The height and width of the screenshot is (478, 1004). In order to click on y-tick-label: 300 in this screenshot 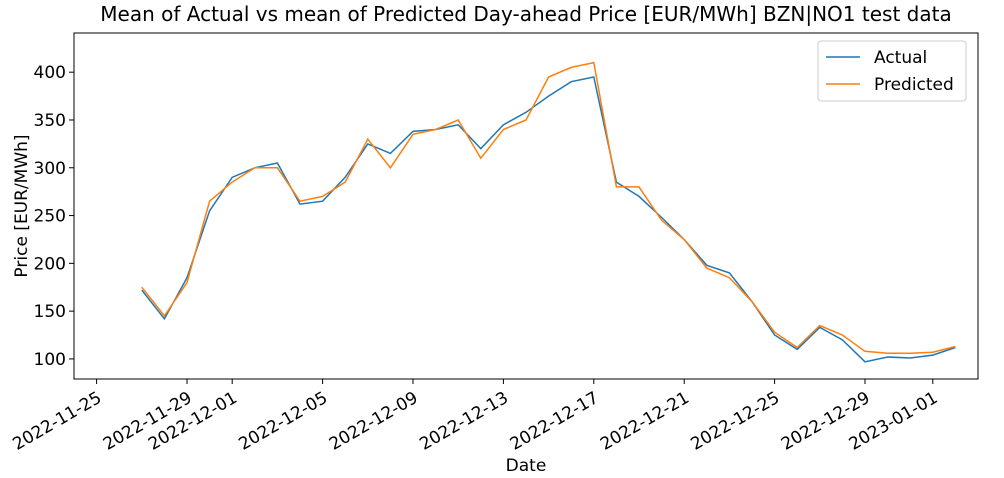, I will do `click(50, 169)`.